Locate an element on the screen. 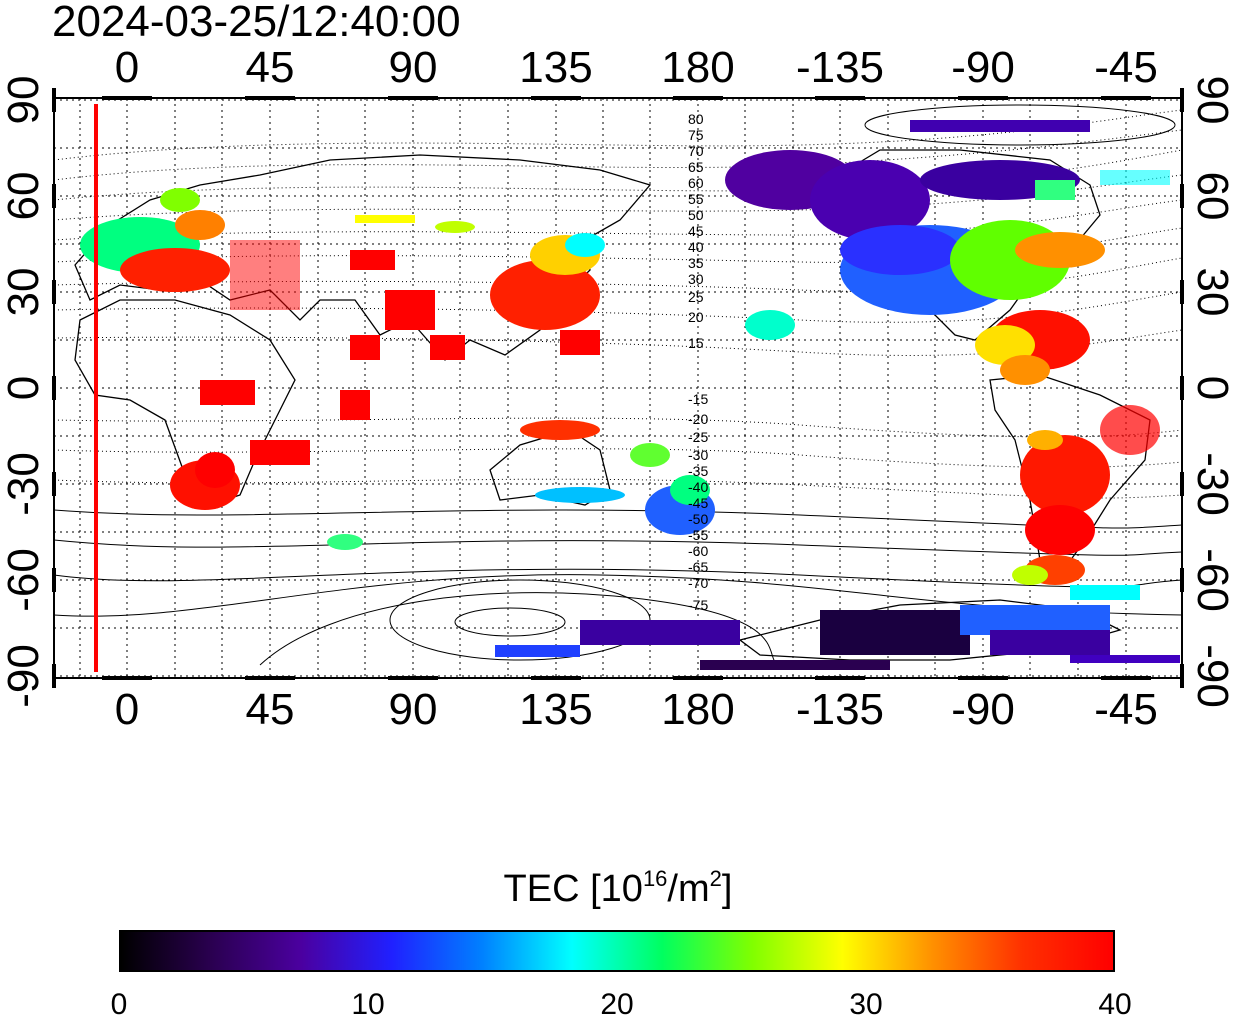  contour-label: 20 is located at coordinates (696, 317).